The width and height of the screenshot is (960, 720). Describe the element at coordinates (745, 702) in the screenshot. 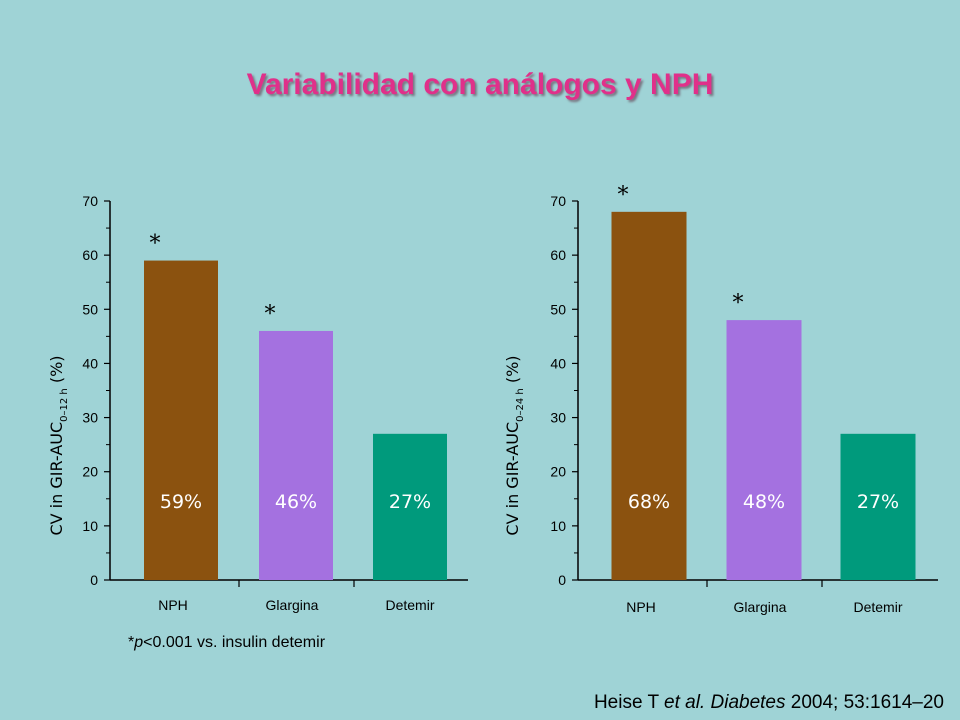

I see `citation-journal: Diabetes` at that location.